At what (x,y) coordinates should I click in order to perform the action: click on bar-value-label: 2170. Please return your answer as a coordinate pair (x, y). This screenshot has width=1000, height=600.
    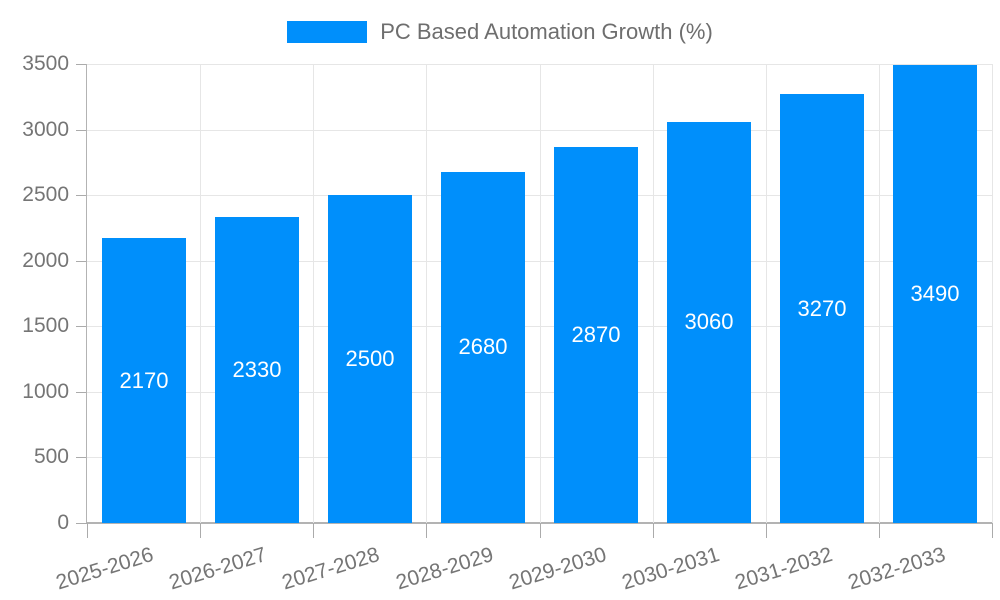
    Looking at the image, I should click on (144, 380).